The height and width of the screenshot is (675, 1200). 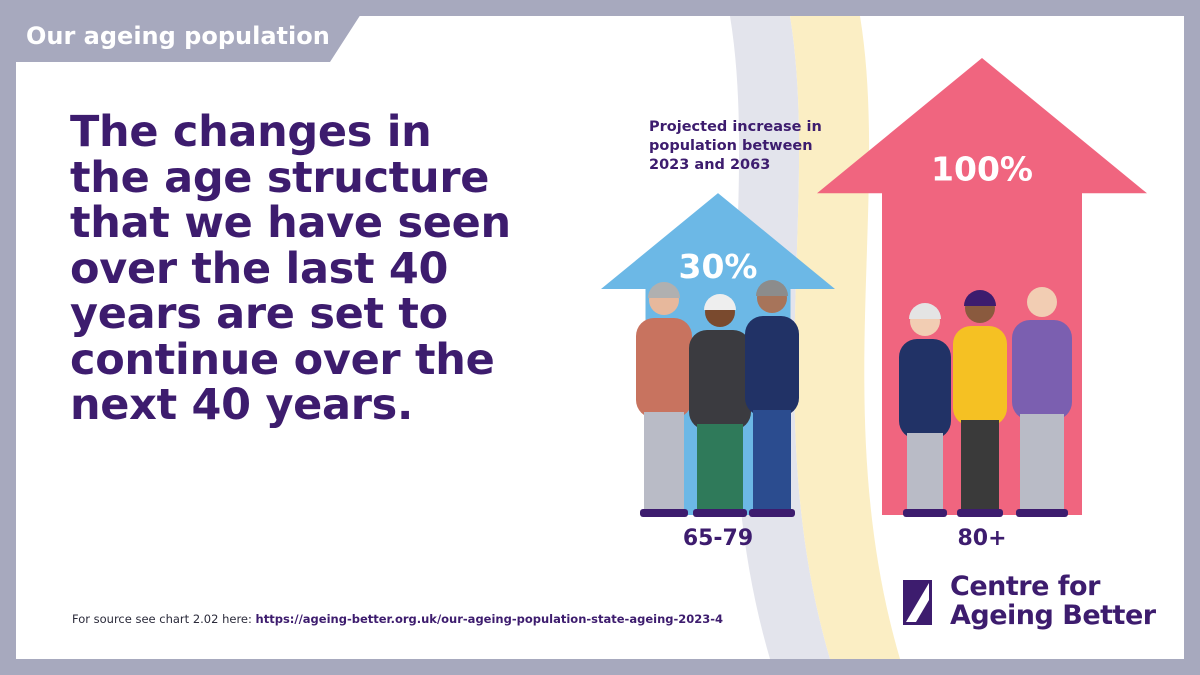 I want to click on subtitle-line: population between, so click(x=731, y=146).